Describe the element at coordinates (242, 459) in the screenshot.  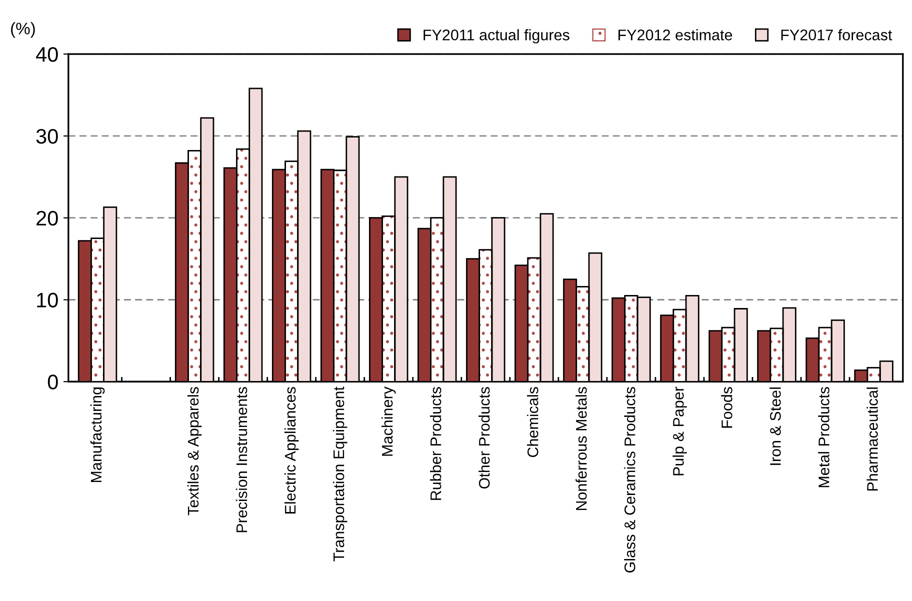
I see `x-tick-label: Precision Instruments` at that location.